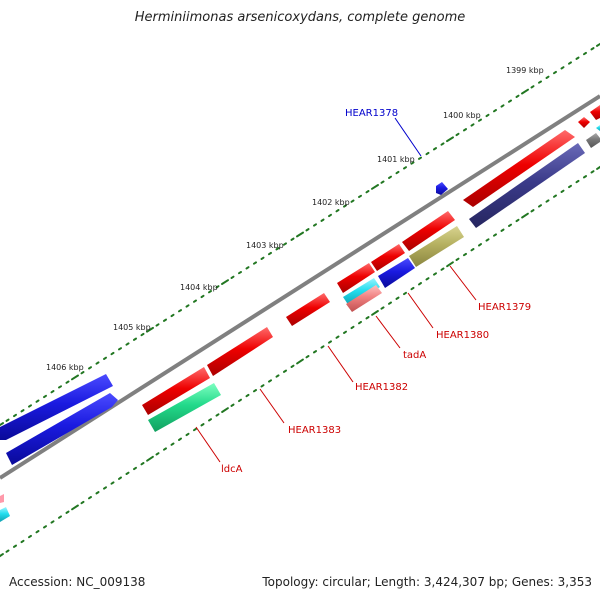  I want to click on cds-arrow-hear1379, so click(428, 231).